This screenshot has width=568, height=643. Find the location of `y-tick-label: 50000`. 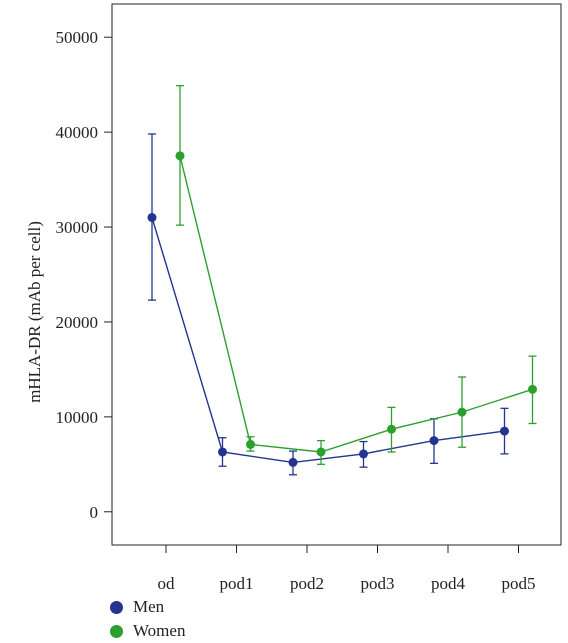

y-tick-label: 50000 is located at coordinates (77, 37).